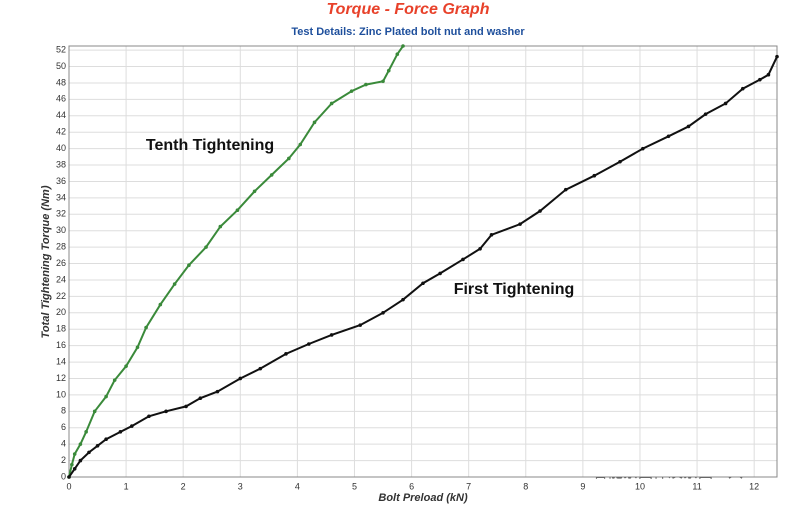 The width and height of the screenshot is (803, 509). Describe the element at coordinates (61, 361) in the screenshot. I see `y-tick-label: 14` at that location.